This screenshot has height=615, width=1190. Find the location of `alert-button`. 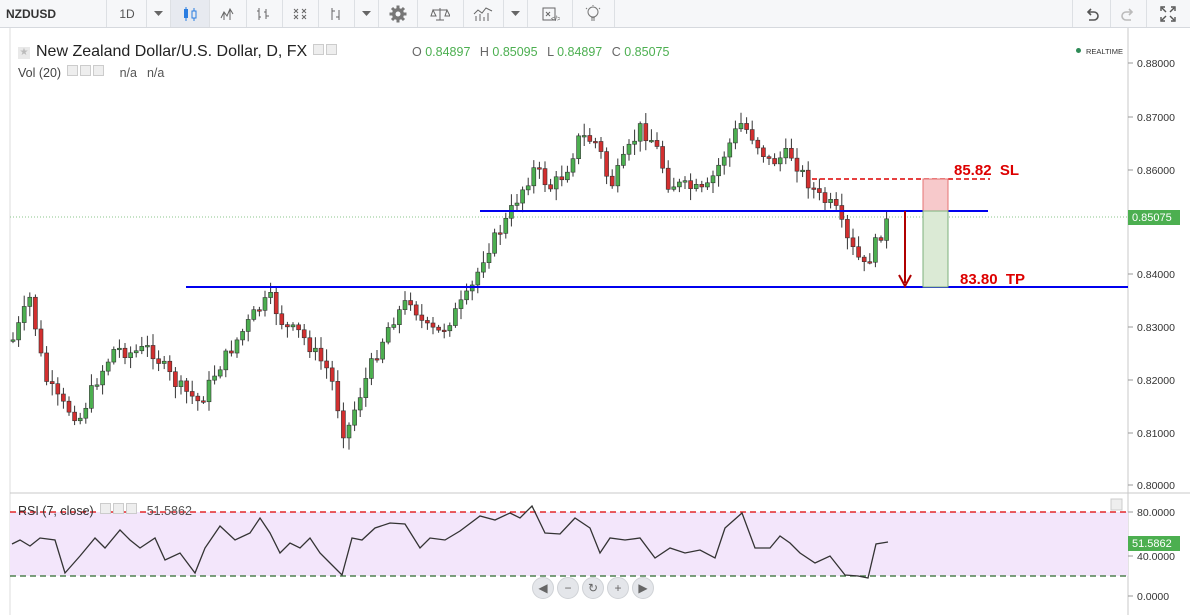

alert-button is located at coordinates (593, 13).